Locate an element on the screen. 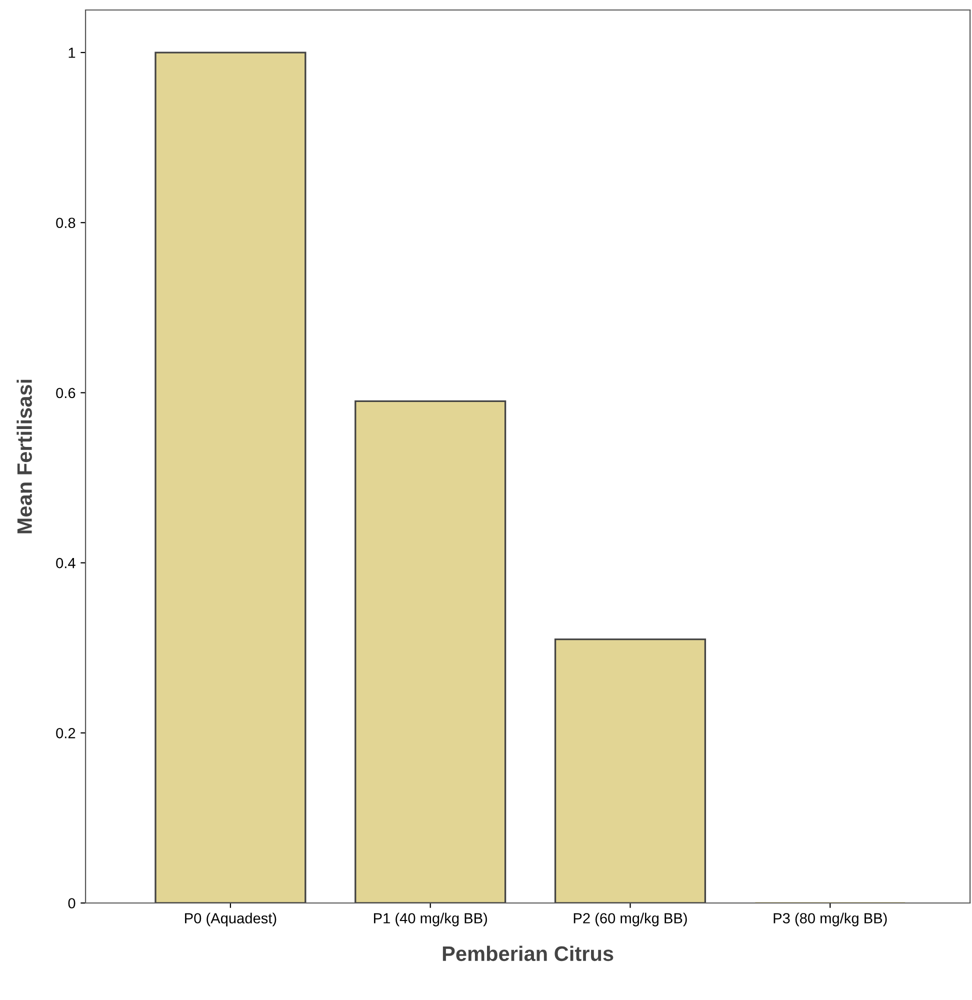  y-tick-label: 0.4 is located at coordinates (66, 563).